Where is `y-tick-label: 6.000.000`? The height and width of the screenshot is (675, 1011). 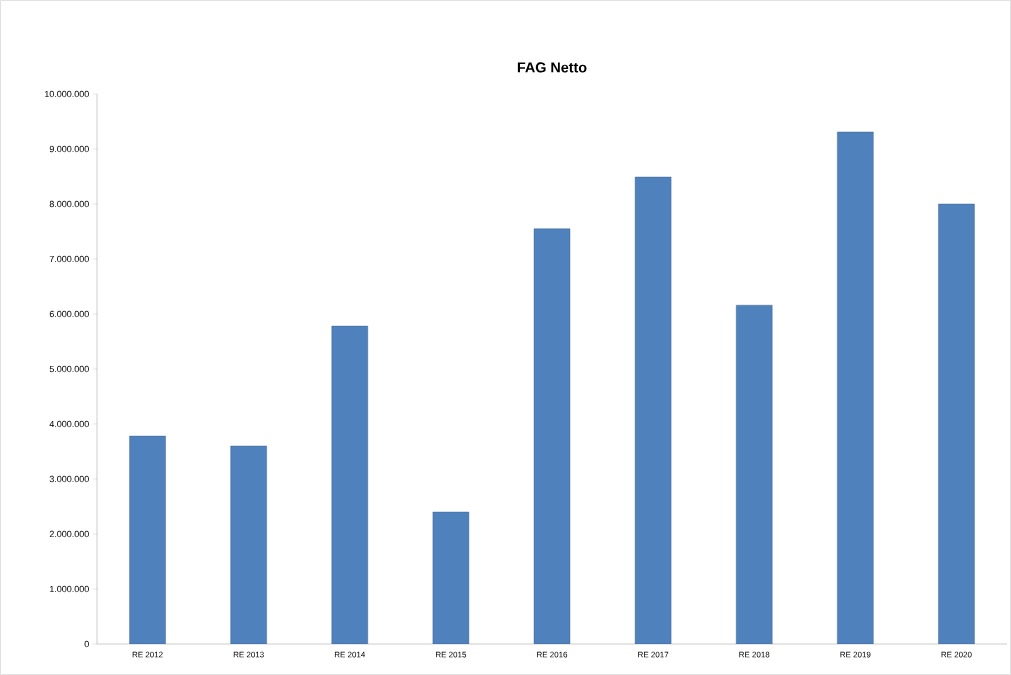
y-tick-label: 6.000.000 is located at coordinates (69, 314).